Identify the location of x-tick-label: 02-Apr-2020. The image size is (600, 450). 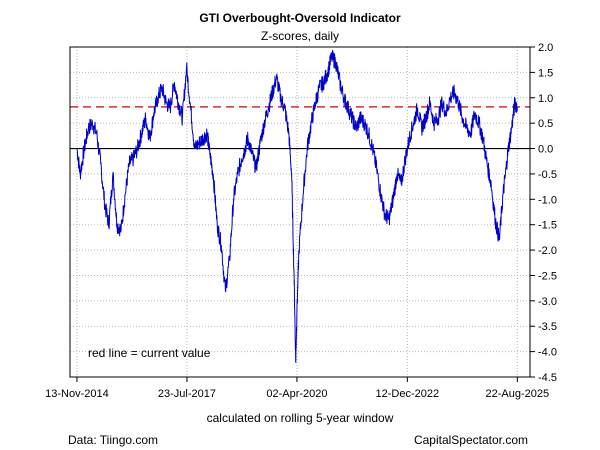
(296, 394).